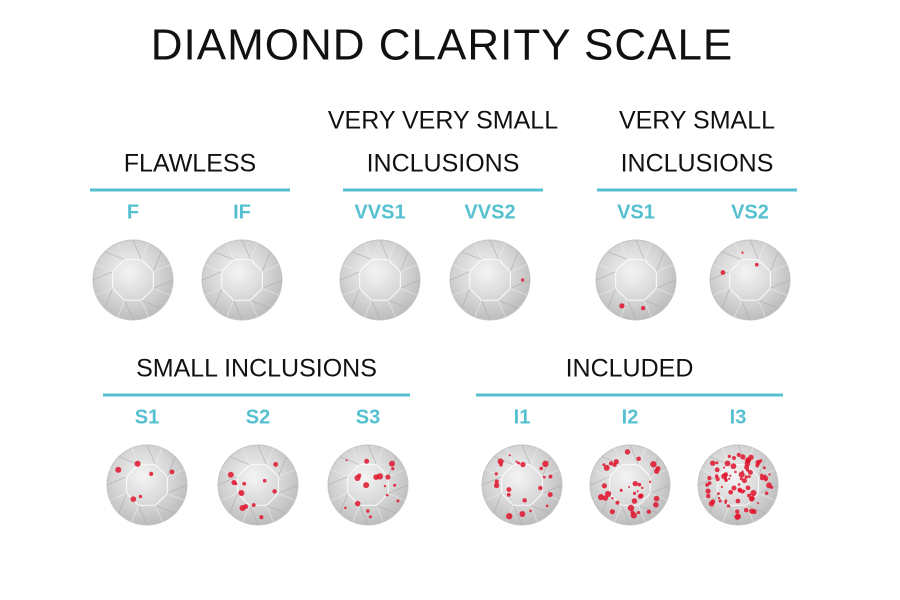 The width and height of the screenshot is (900, 600). I want to click on grade-label: VVS2, so click(489, 212).